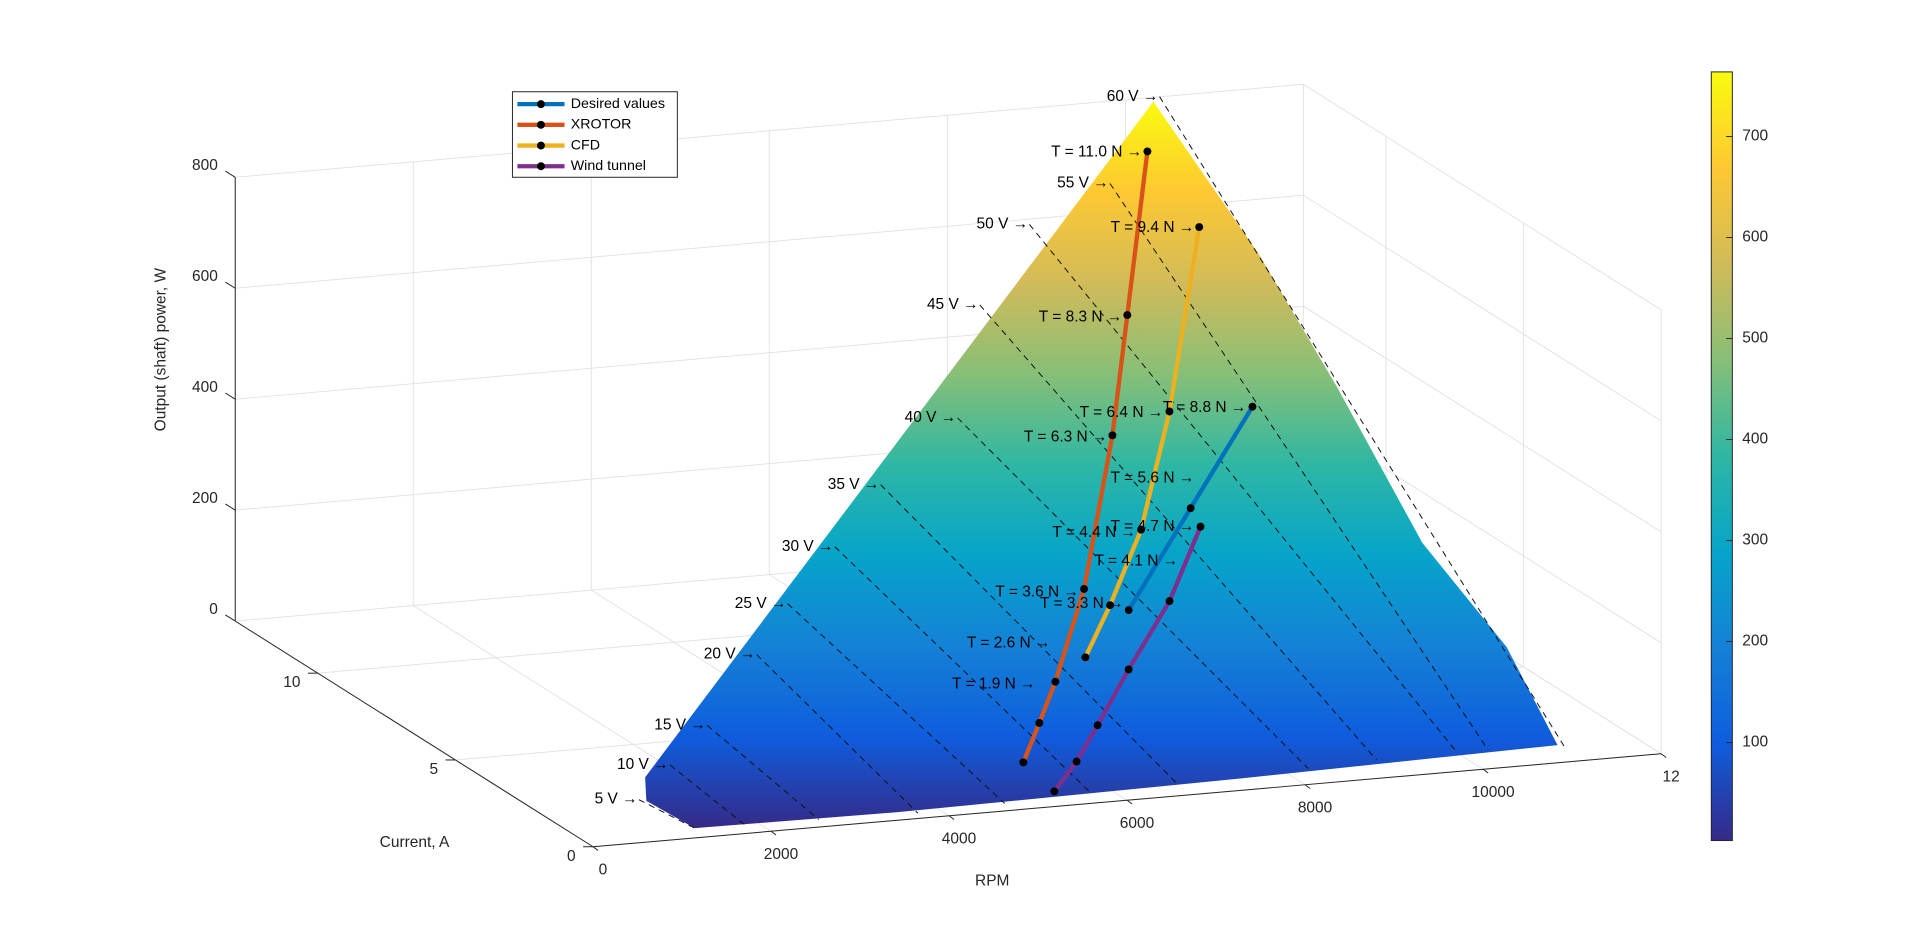 The height and width of the screenshot is (936, 1920). Describe the element at coordinates (680, 724) in the screenshot. I see `voltage-label: 15 V →` at that location.